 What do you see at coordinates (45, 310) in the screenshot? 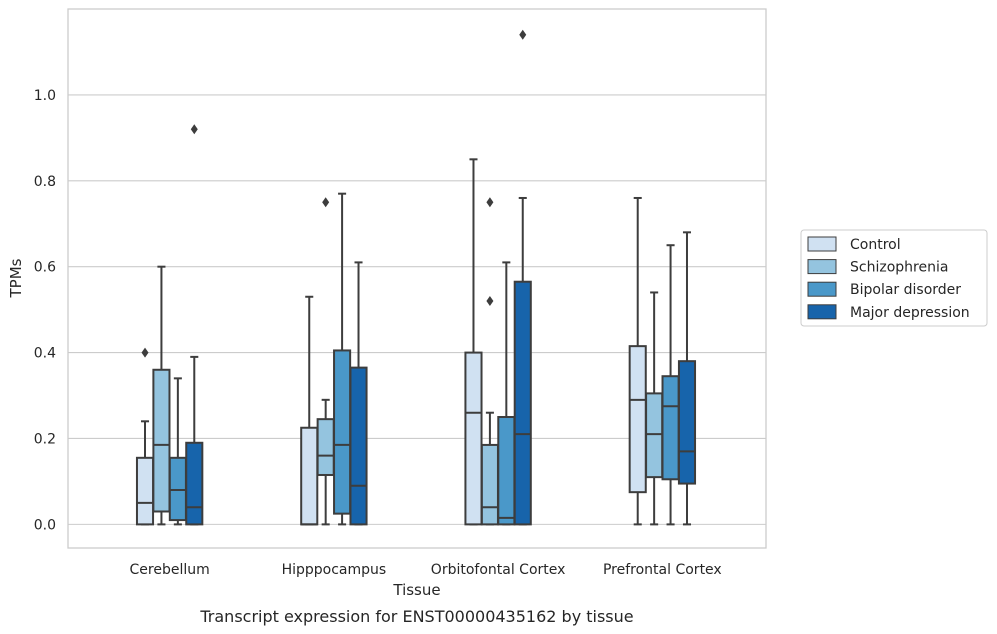
I see `y-tick-labels: 0.0 0.2 0.4 0.6 0.8 1.0` at bounding box center [45, 310].